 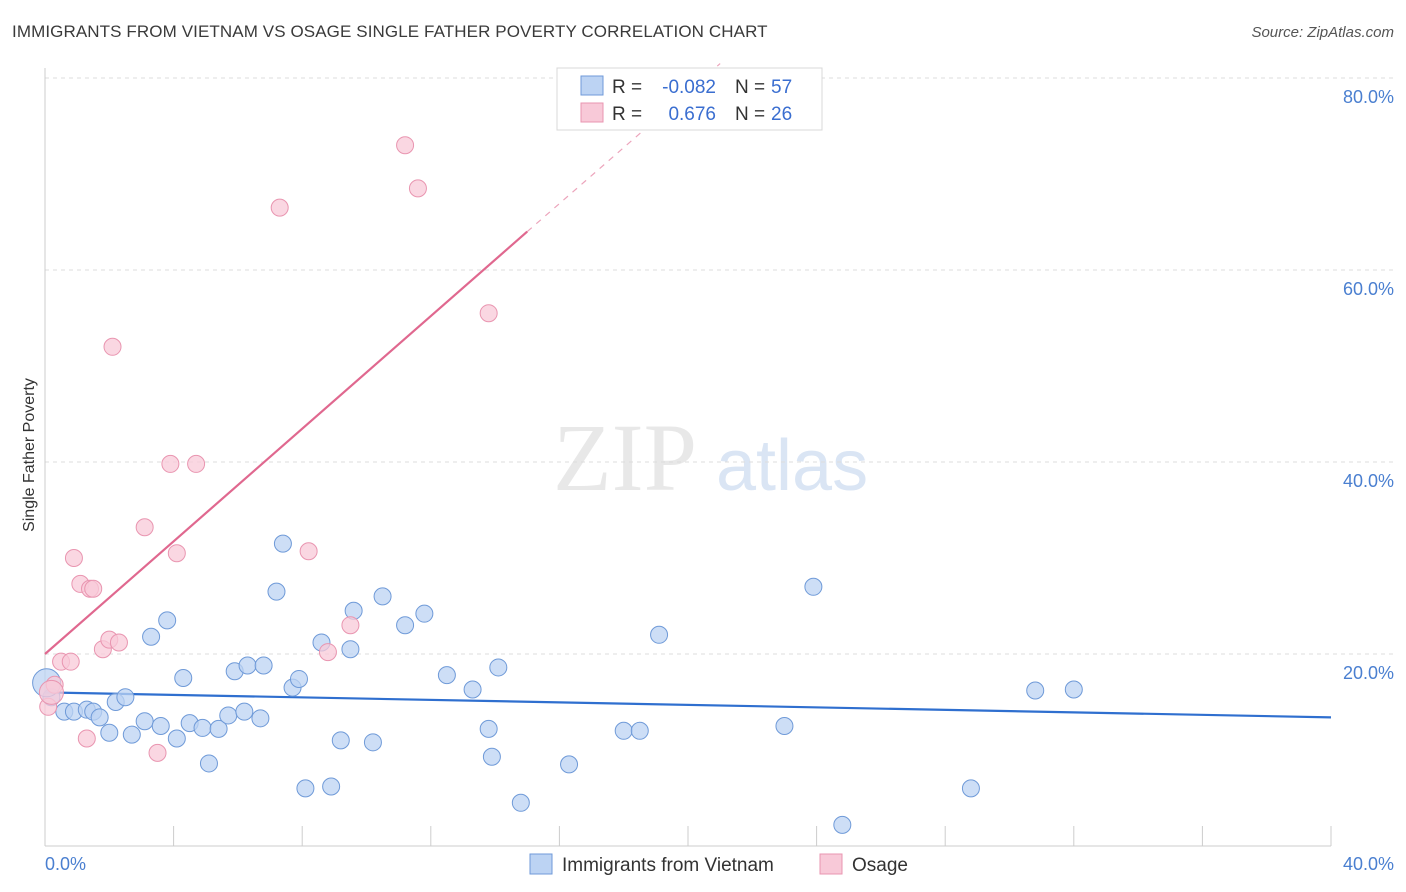 I want to click on correlation-legend: R = -0.082 N = 57 R = 0.676 N = 26, so click(x=689, y=99).